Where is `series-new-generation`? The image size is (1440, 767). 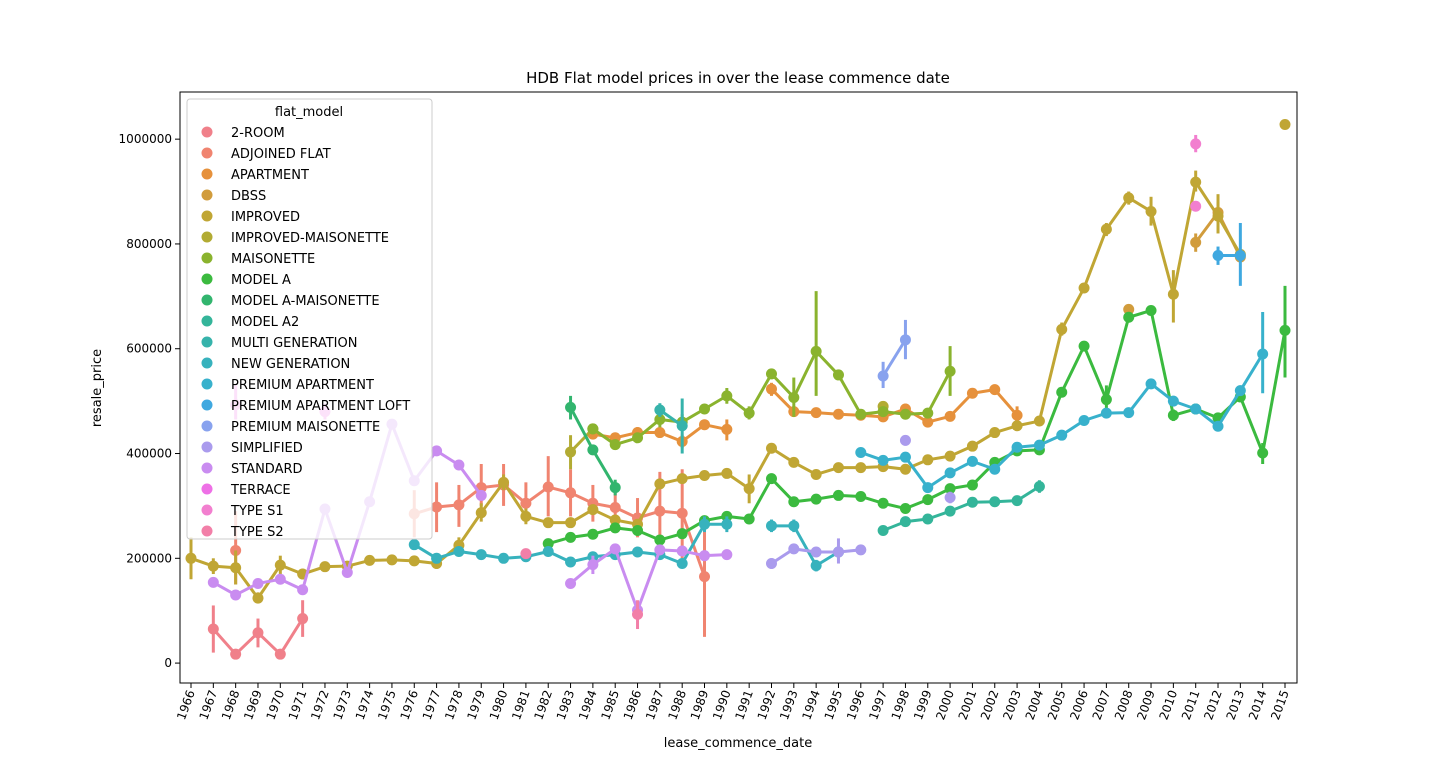
series-new-generation is located at coordinates (626, 544).